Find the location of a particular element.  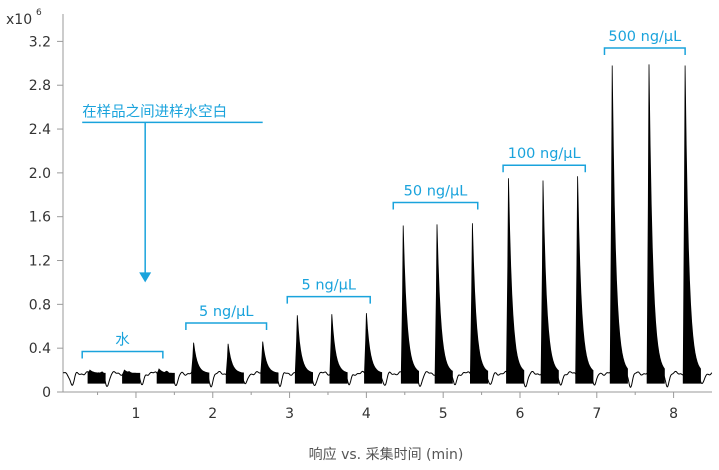

y-axis-scale-label: x10 is located at coordinates (19, 20).